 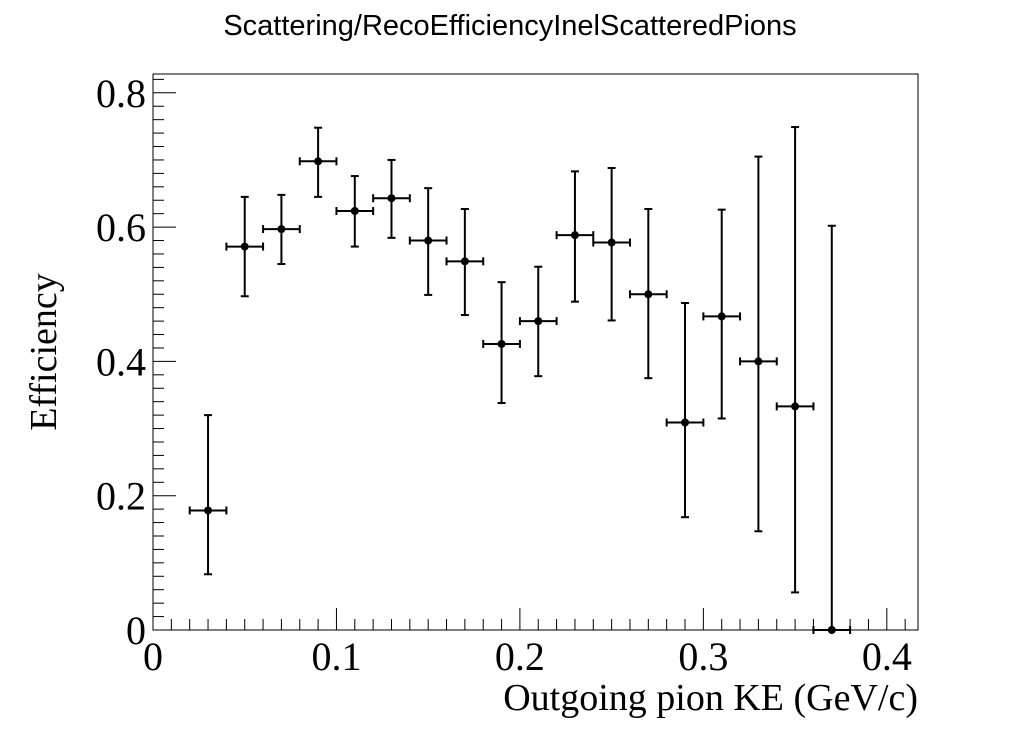 What do you see at coordinates (121, 93) in the screenshot?
I see `y-tick-label: 0.8` at bounding box center [121, 93].